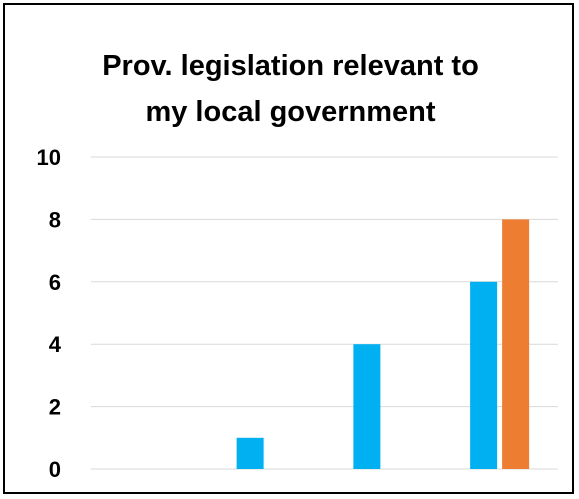 The image size is (579, 499). What do you see at coordinates (290, 112) in the screenshot?
I see `chart-title-line-2: my local government` at bounding box center [290, 112].